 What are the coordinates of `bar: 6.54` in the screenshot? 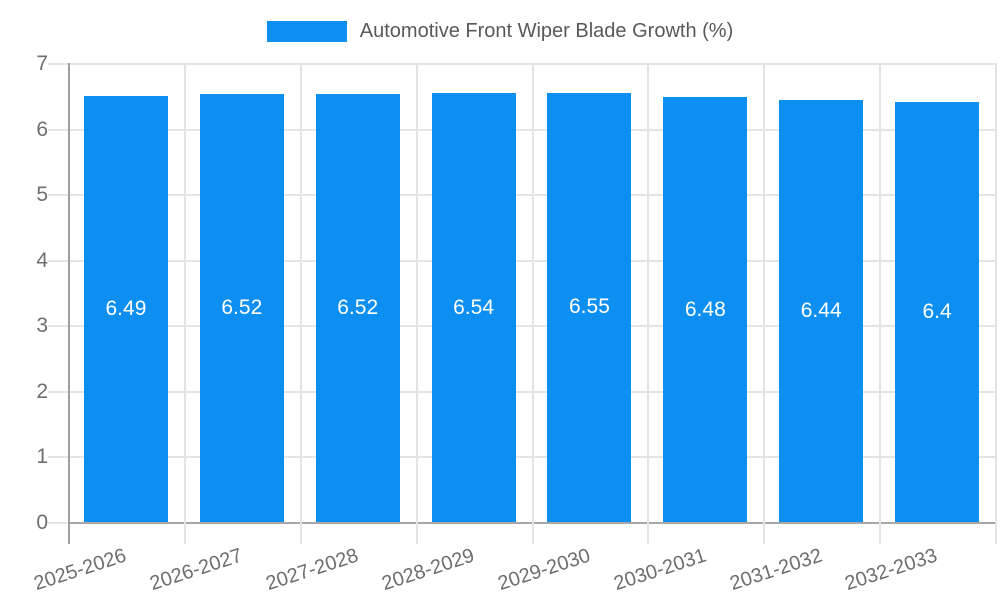 It's located at (473, 307).